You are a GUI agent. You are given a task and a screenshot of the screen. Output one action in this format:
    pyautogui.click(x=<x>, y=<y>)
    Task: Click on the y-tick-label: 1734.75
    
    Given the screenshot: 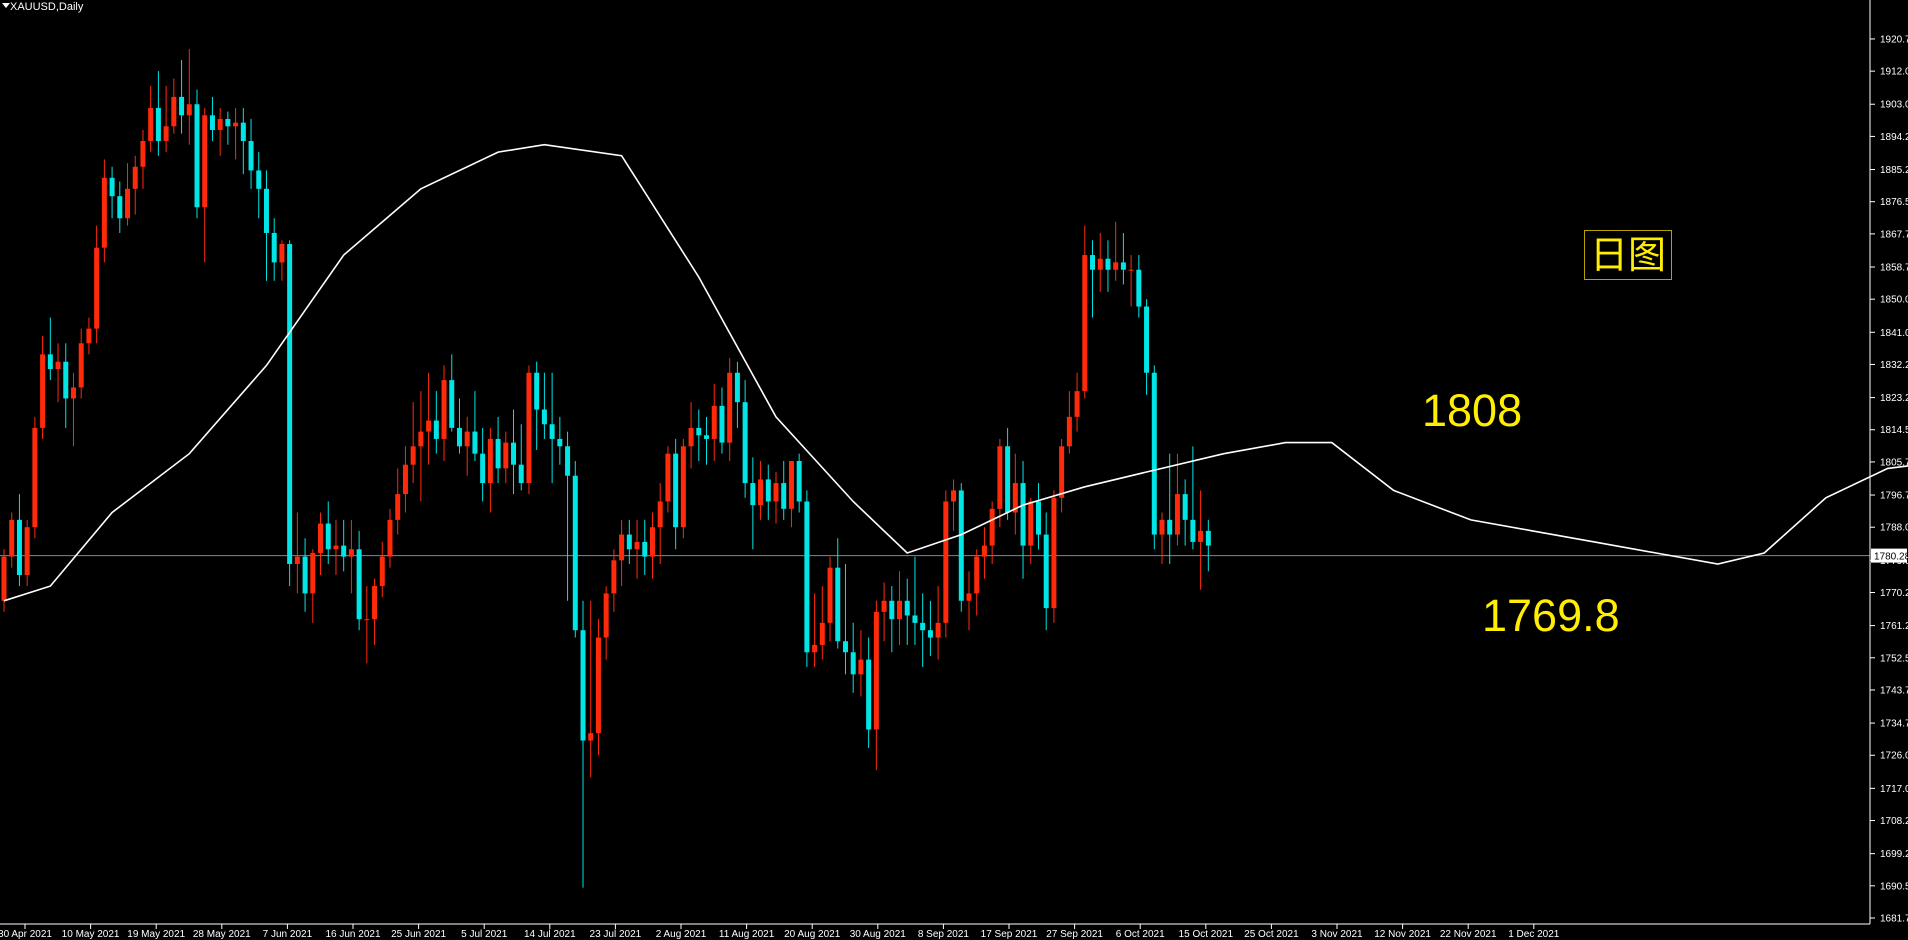 What is the action you would take?
    pyautogui.click(x=1894, y=724)
    